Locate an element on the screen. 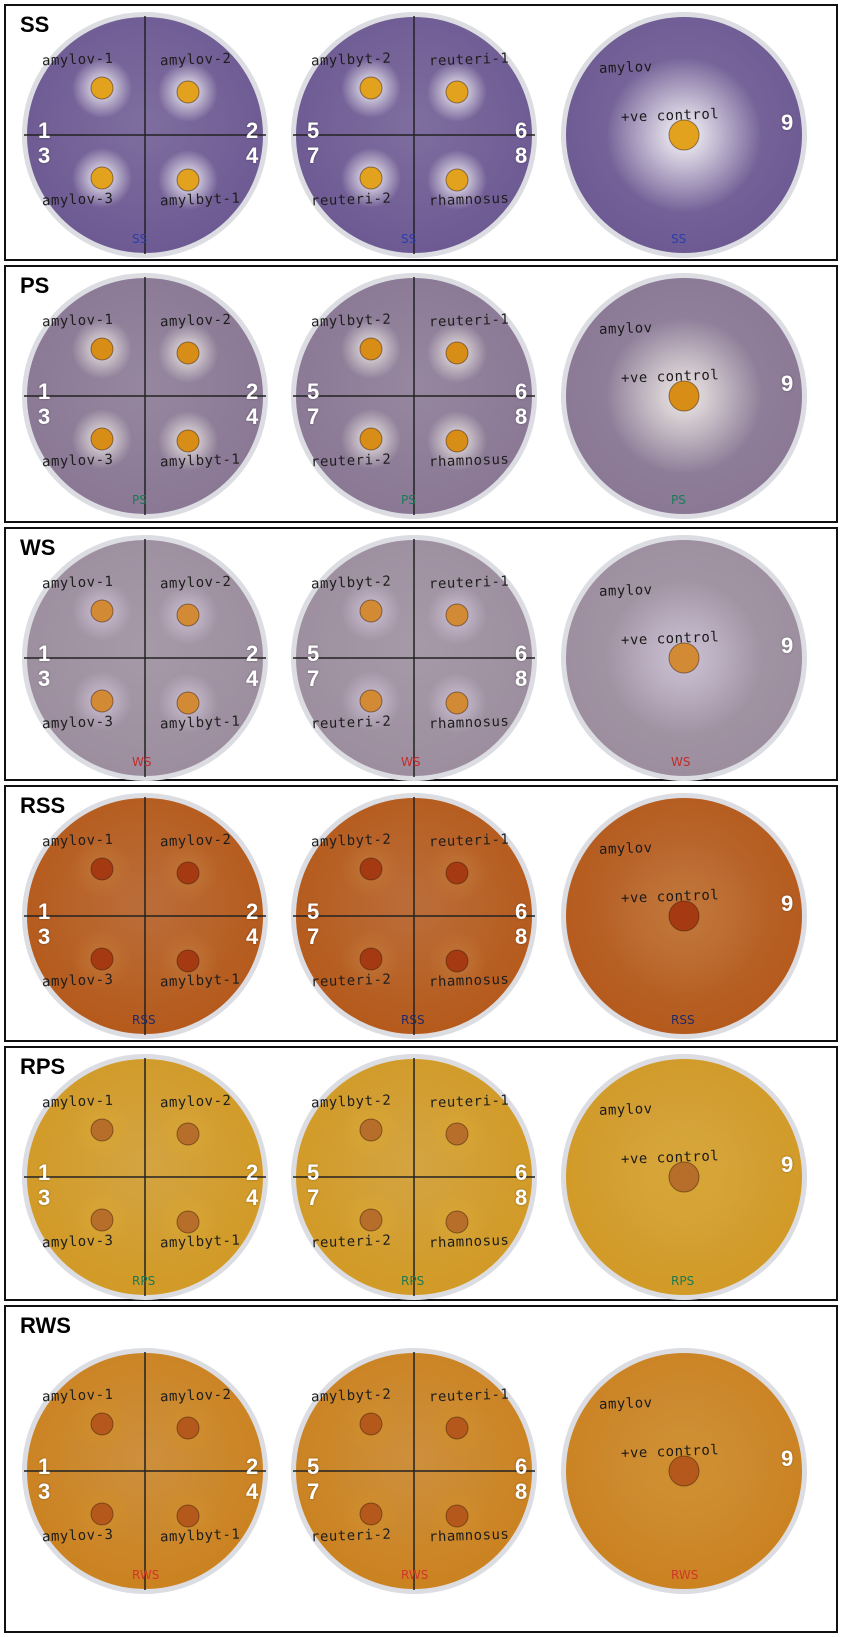  quadrant-number: 3 is located at coordinates (44, 678).